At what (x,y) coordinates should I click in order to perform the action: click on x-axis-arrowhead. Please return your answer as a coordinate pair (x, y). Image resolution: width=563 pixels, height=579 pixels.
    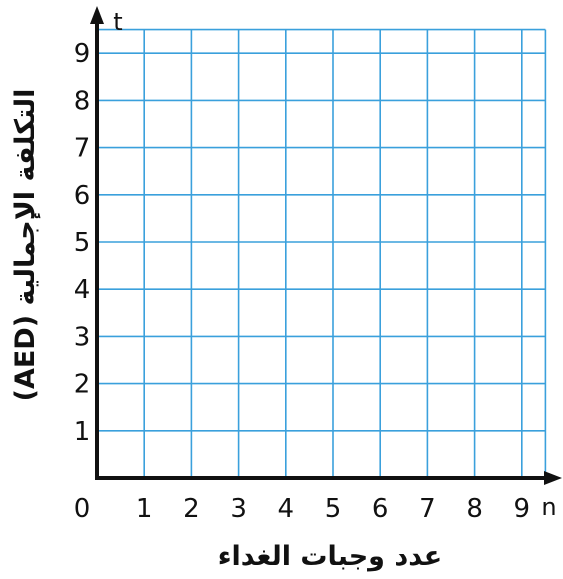
    Looking at the image, I should click on (553, 478).